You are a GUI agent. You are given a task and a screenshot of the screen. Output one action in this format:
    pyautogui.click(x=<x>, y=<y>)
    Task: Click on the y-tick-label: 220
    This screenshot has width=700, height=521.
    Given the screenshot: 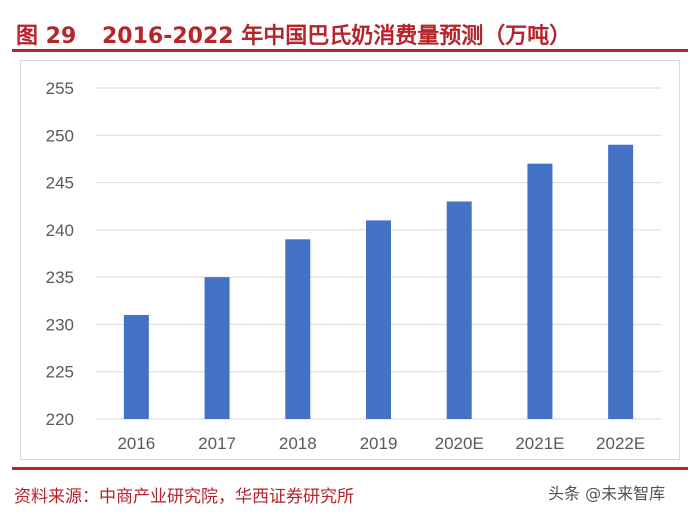 What is the action you would take?
    pyautogui.click(x=60, y=419)
    